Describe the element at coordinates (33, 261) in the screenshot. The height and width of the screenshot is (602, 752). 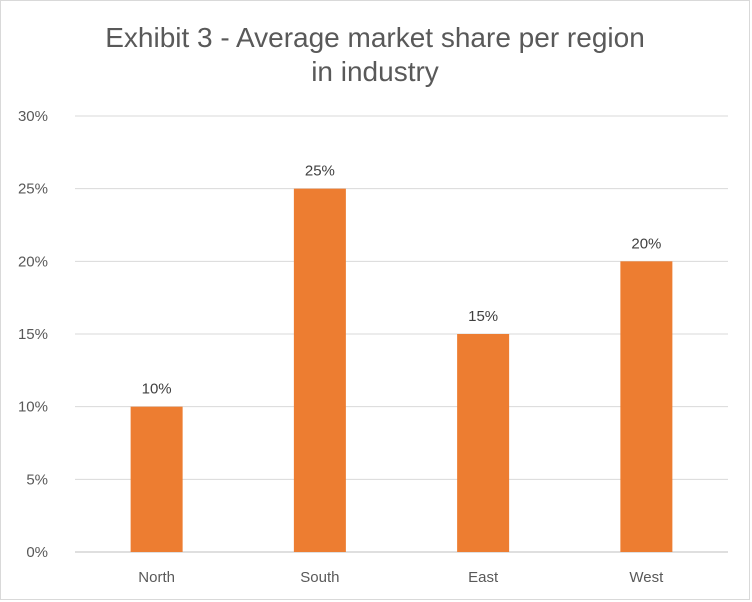
I see `y-tick-label: 20%` at that location.